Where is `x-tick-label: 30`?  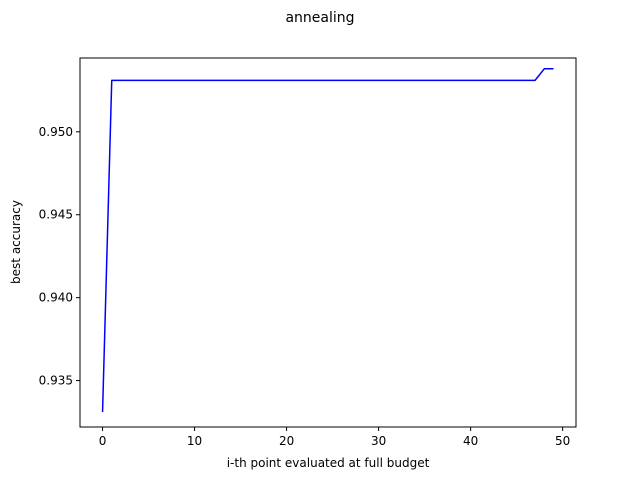
x-tick-label: 30 is located at coordinates (378, 441).